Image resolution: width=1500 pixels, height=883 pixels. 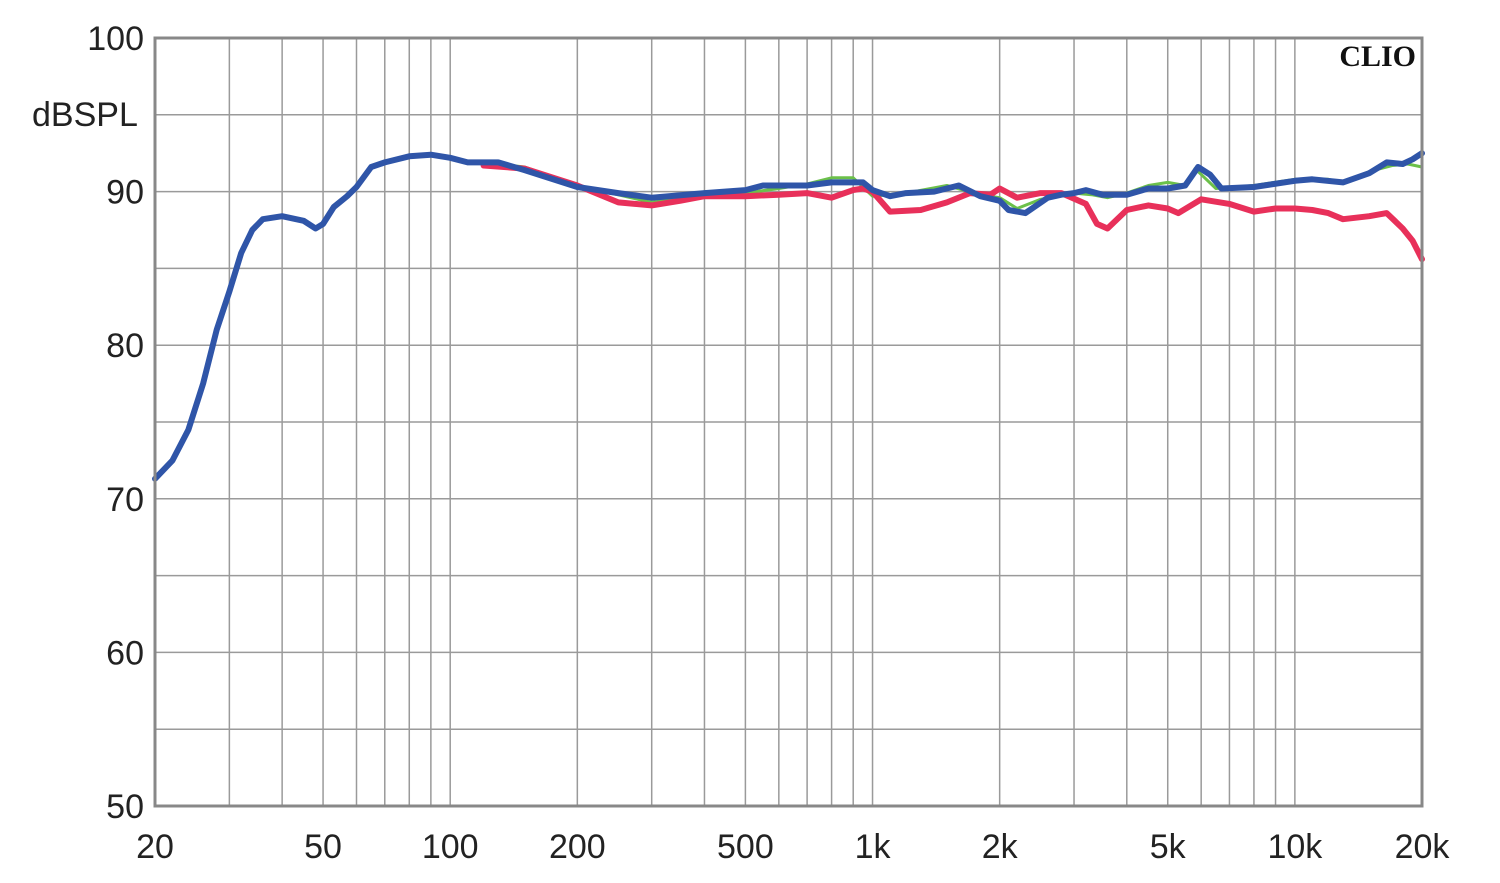 What do you see at coordinates (577, 847) in the screenshot?
I see `x-tick-label: 200` at bounding box center [577, 847].